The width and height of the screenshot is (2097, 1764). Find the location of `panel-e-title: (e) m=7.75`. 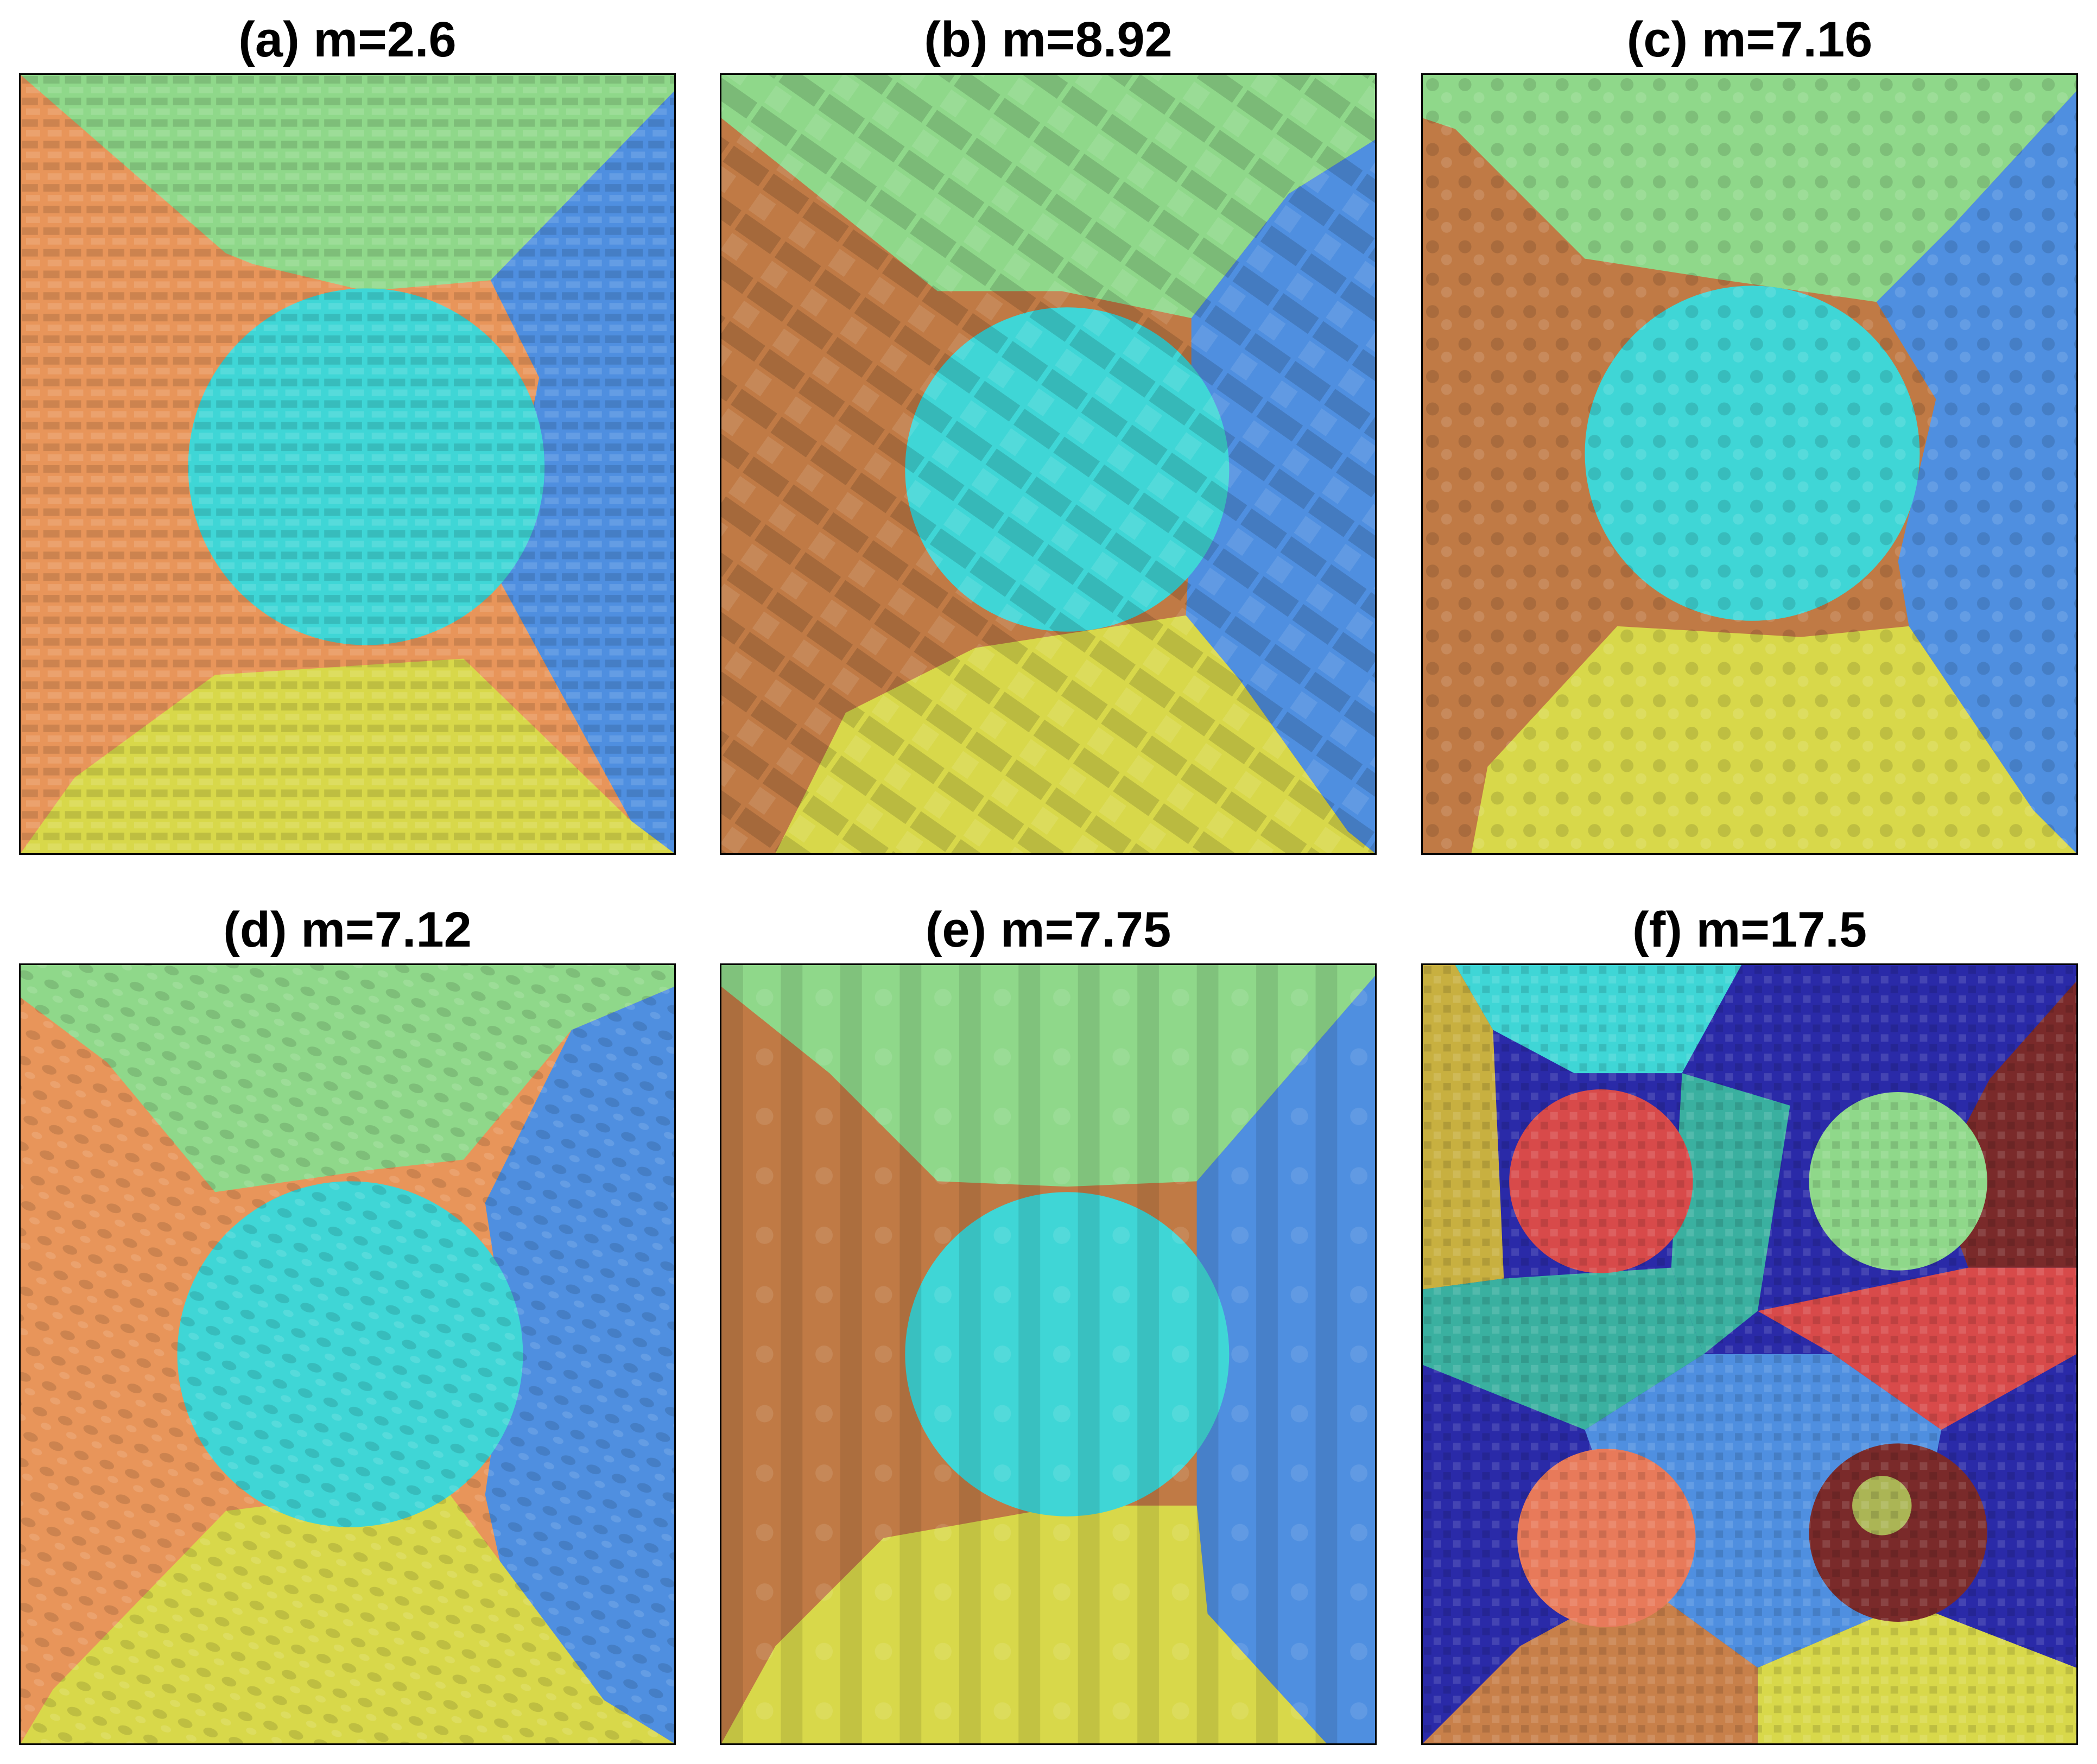

panel-e-title: (e) m=7.75 is located at coordinates (1048, 929).